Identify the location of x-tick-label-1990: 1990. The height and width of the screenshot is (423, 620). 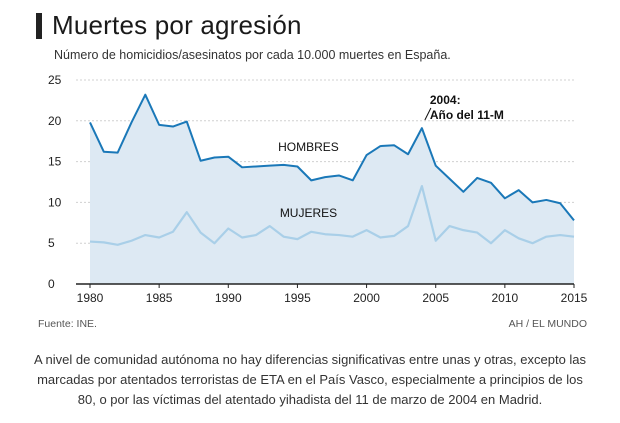
(228, 298).